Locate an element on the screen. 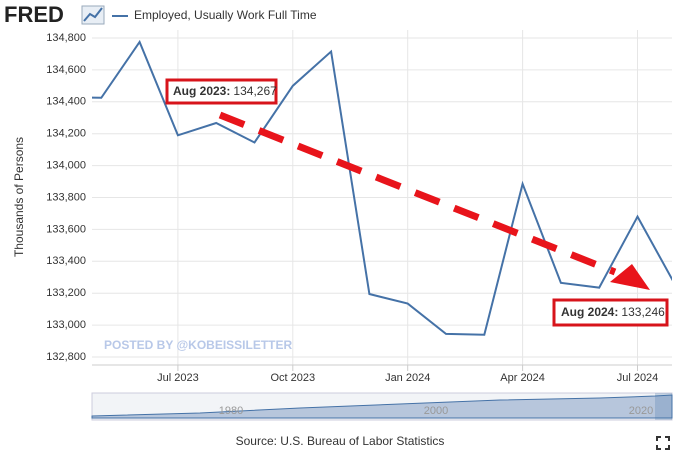  y-tick-label: 134,800 is located at coordinates (66, 38).